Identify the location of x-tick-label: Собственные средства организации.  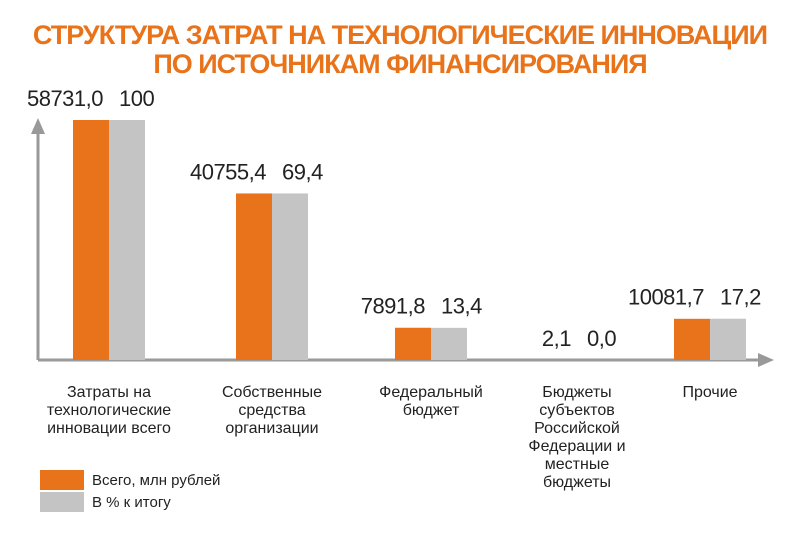
(272, 410).